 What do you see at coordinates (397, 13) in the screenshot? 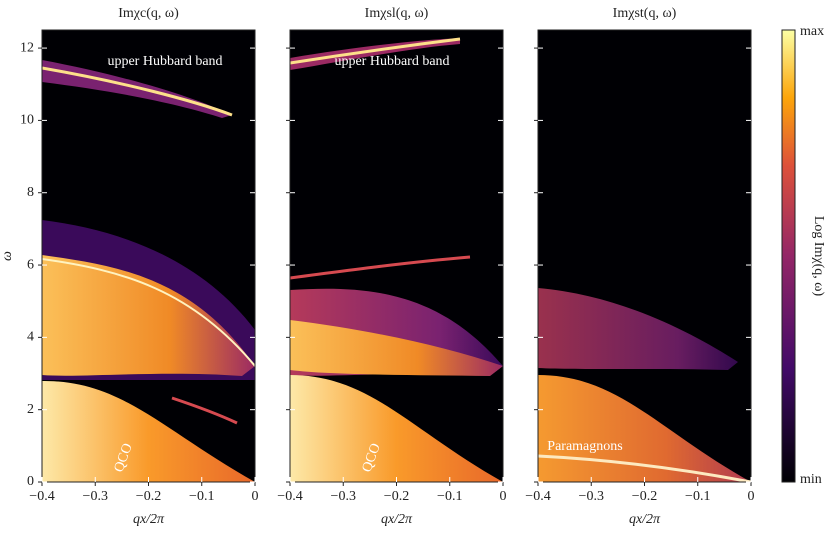
I see `panel-title: Imχsl(q, ω)` at bounding box center [397, 13].